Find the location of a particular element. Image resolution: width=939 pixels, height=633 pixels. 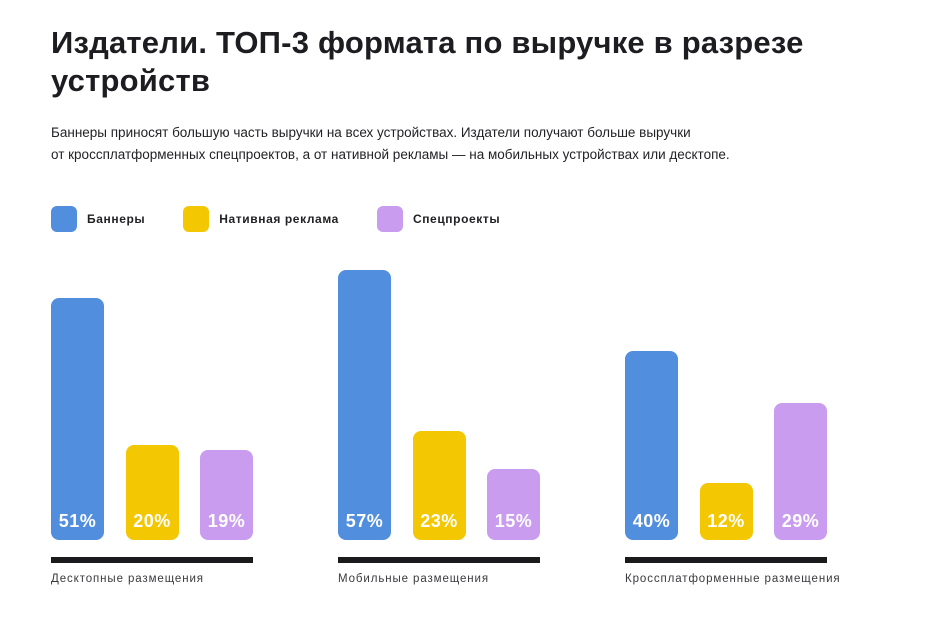

bar-group: 57% 23% 15% Мобильные размещения is located at coordinates (439, 427).